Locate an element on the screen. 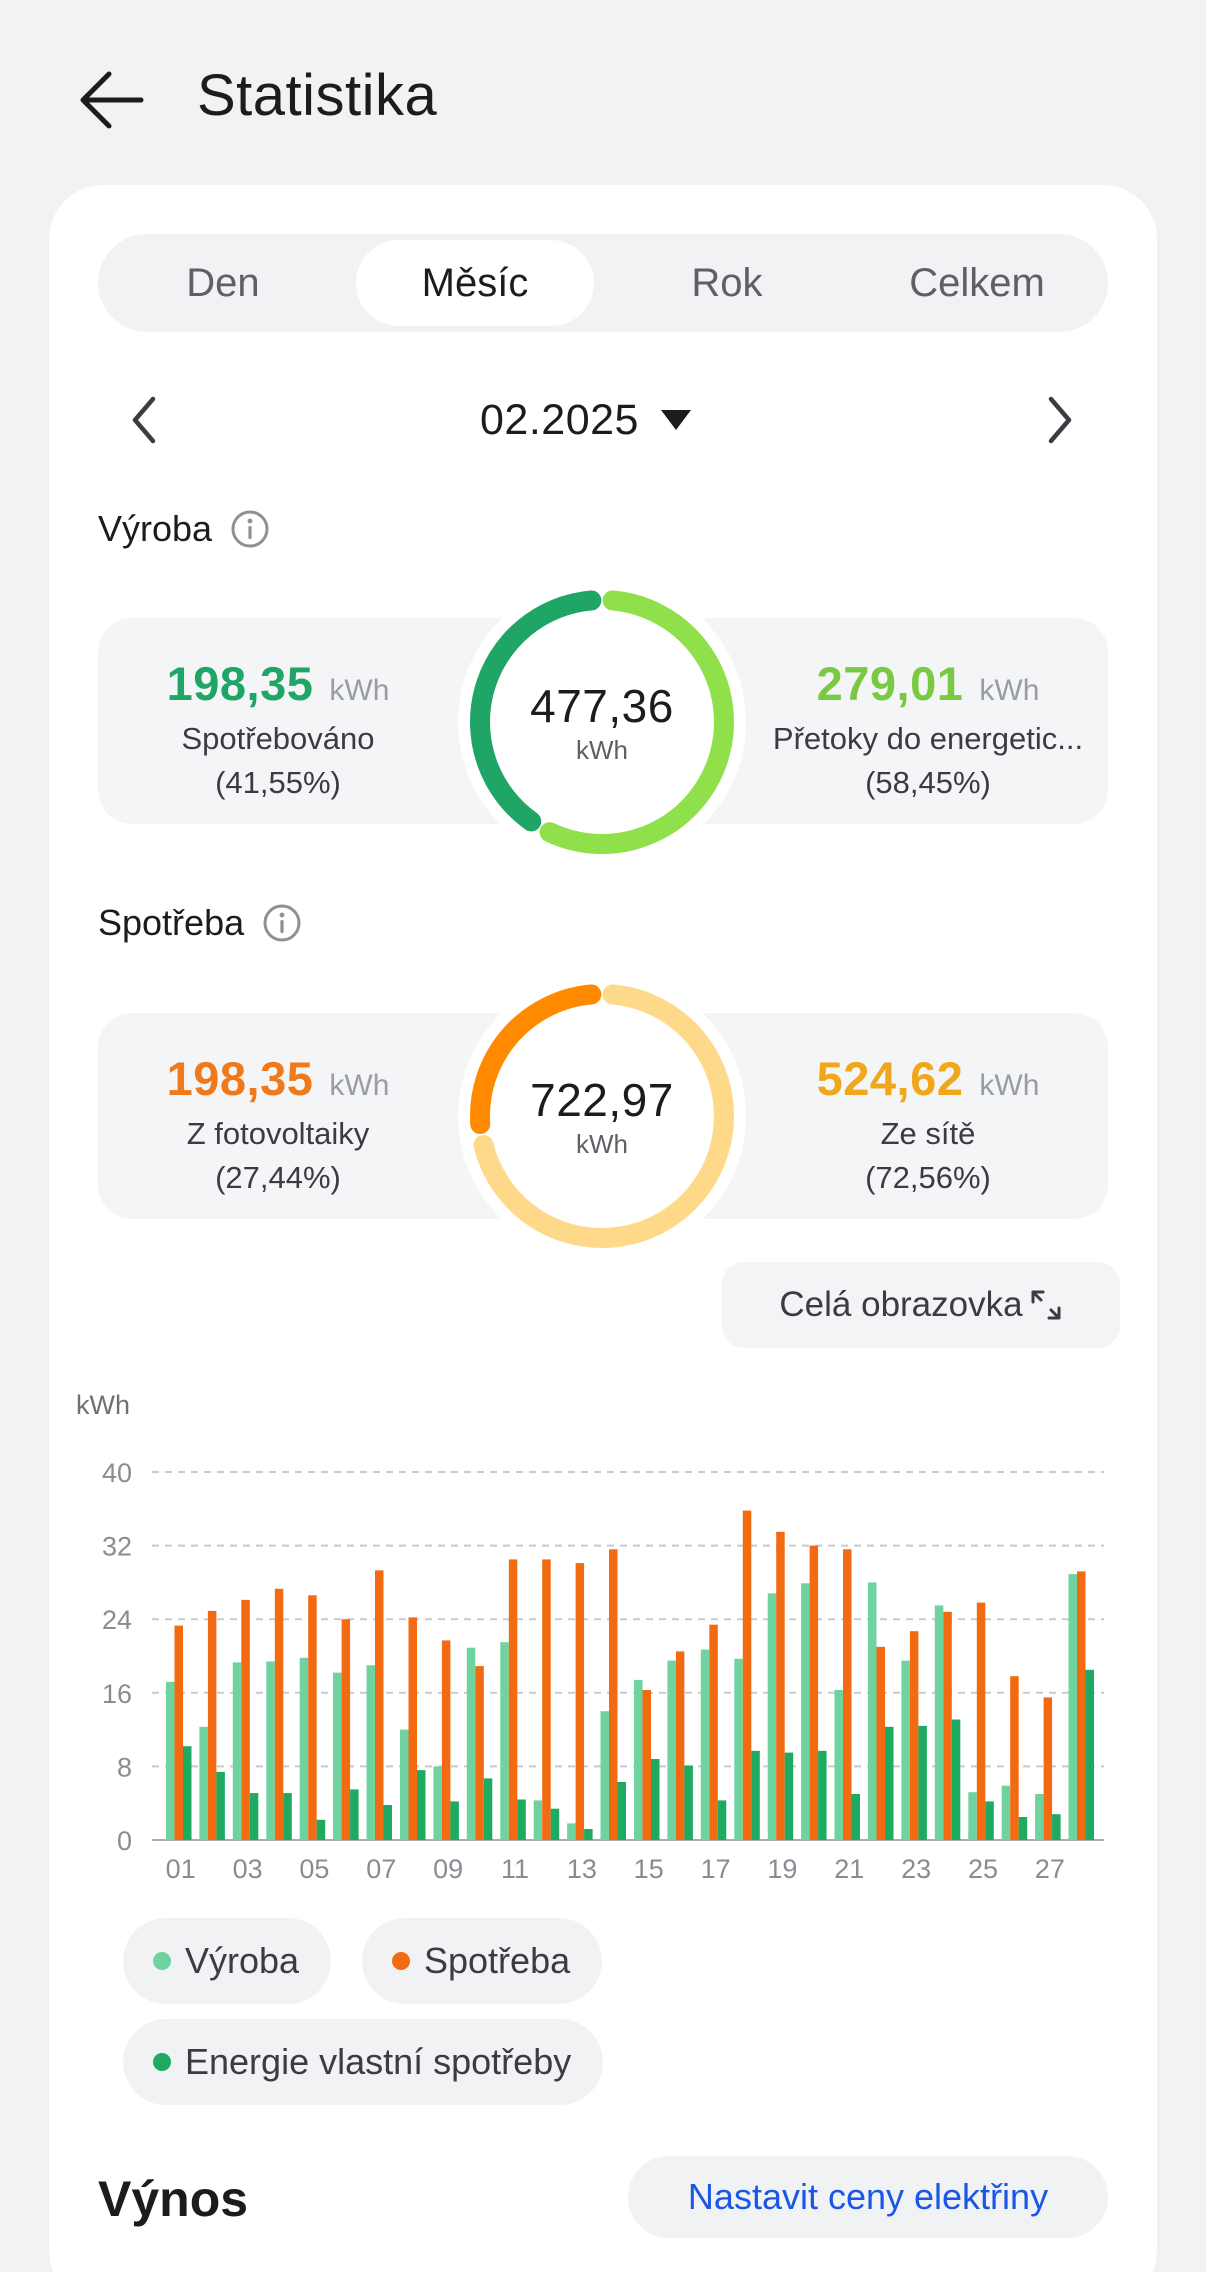 Image resolution: width=1206 pixels, height=2272 pixels. legend-item-consumption: Spotřeba is located at coordinates (482, 1961).